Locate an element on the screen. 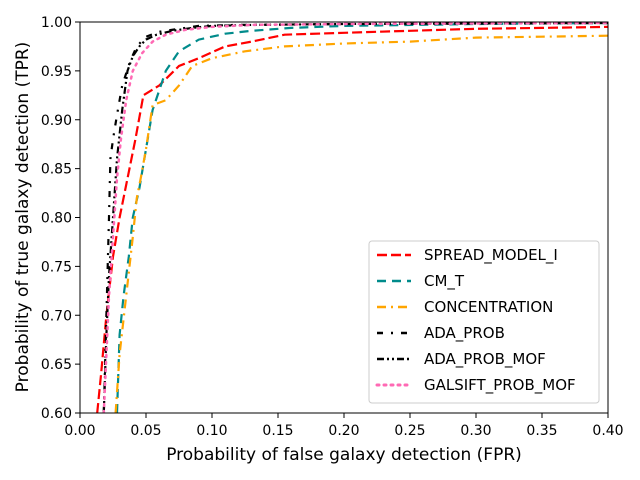 The image size is (640, 480). x-tick-label: 0.10 is located at coordinates (211, 431).